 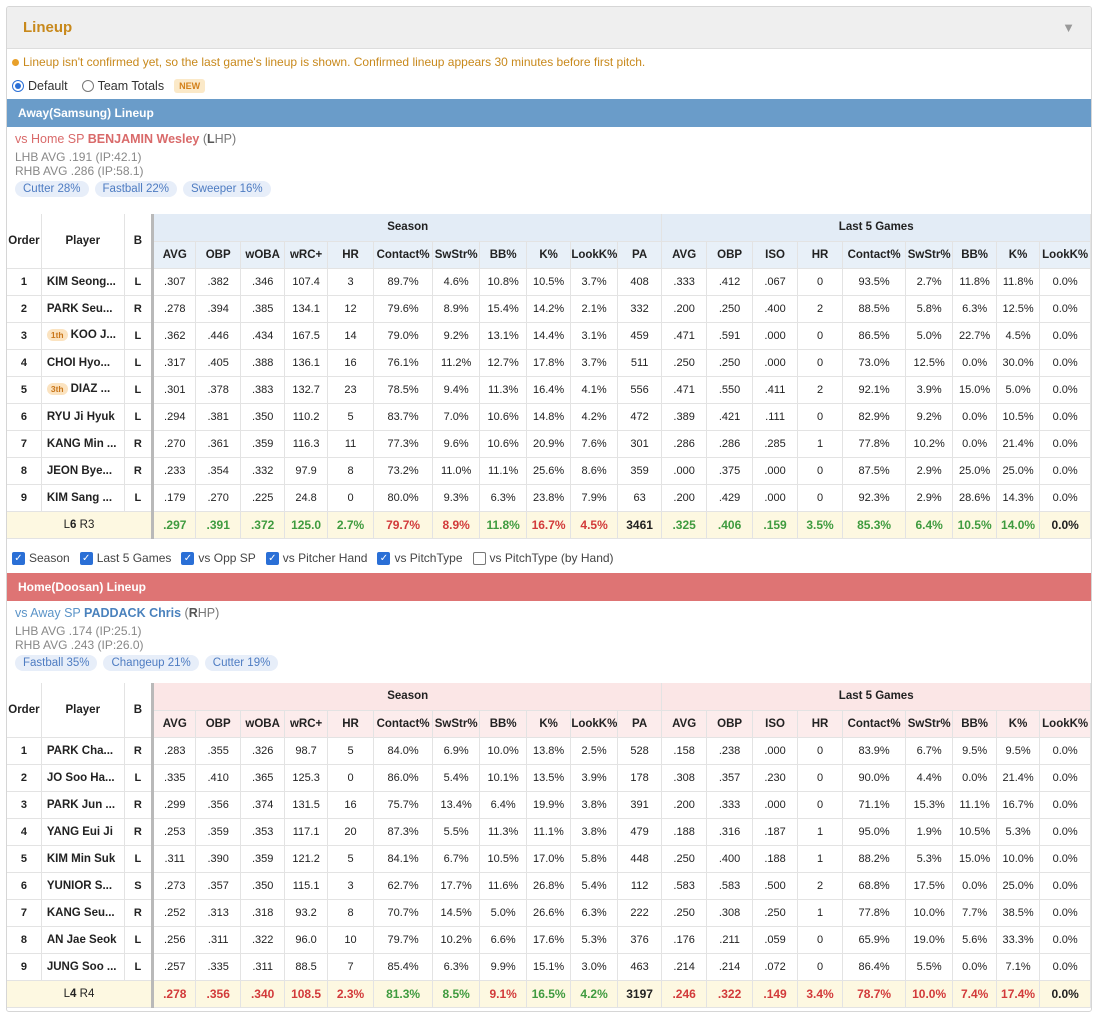 I want to click on filter-checkbox: ✓ vs PitchType, so click(x=420, y=558).